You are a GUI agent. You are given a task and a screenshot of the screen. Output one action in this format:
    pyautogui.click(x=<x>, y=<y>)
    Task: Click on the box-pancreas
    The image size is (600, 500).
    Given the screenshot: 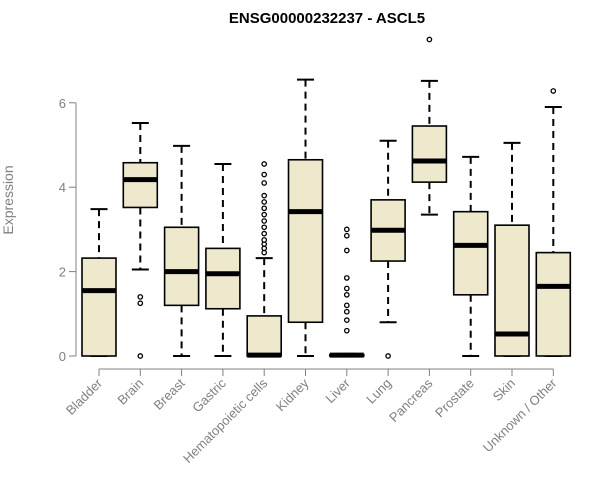 What is the action you would take?
    pyautogui.click(x=429, y=126)
    